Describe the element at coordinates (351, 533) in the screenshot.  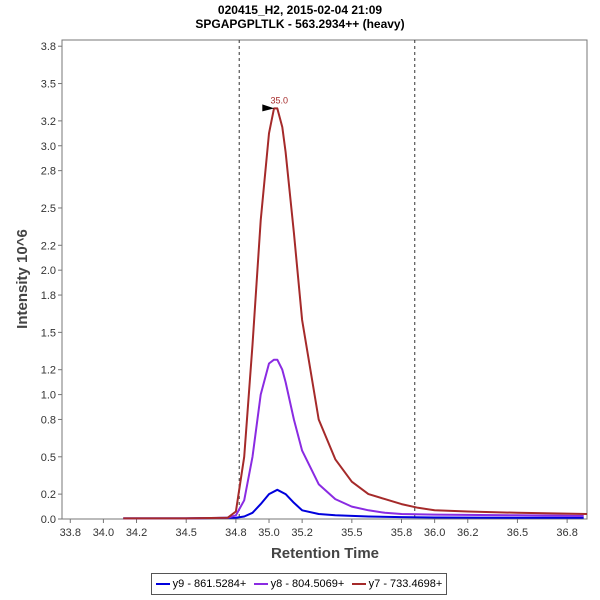
I see `x-tick-label: 35.5` at that location.